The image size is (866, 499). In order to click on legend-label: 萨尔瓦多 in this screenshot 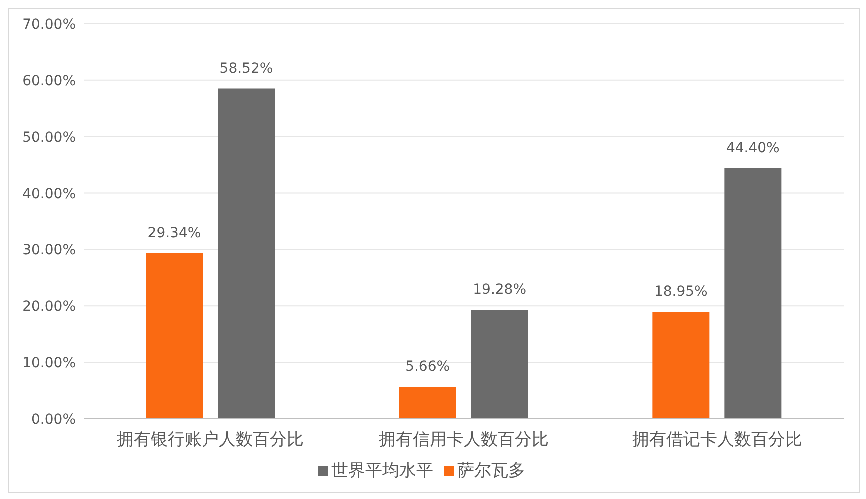, I will do `click(492, 471)`.